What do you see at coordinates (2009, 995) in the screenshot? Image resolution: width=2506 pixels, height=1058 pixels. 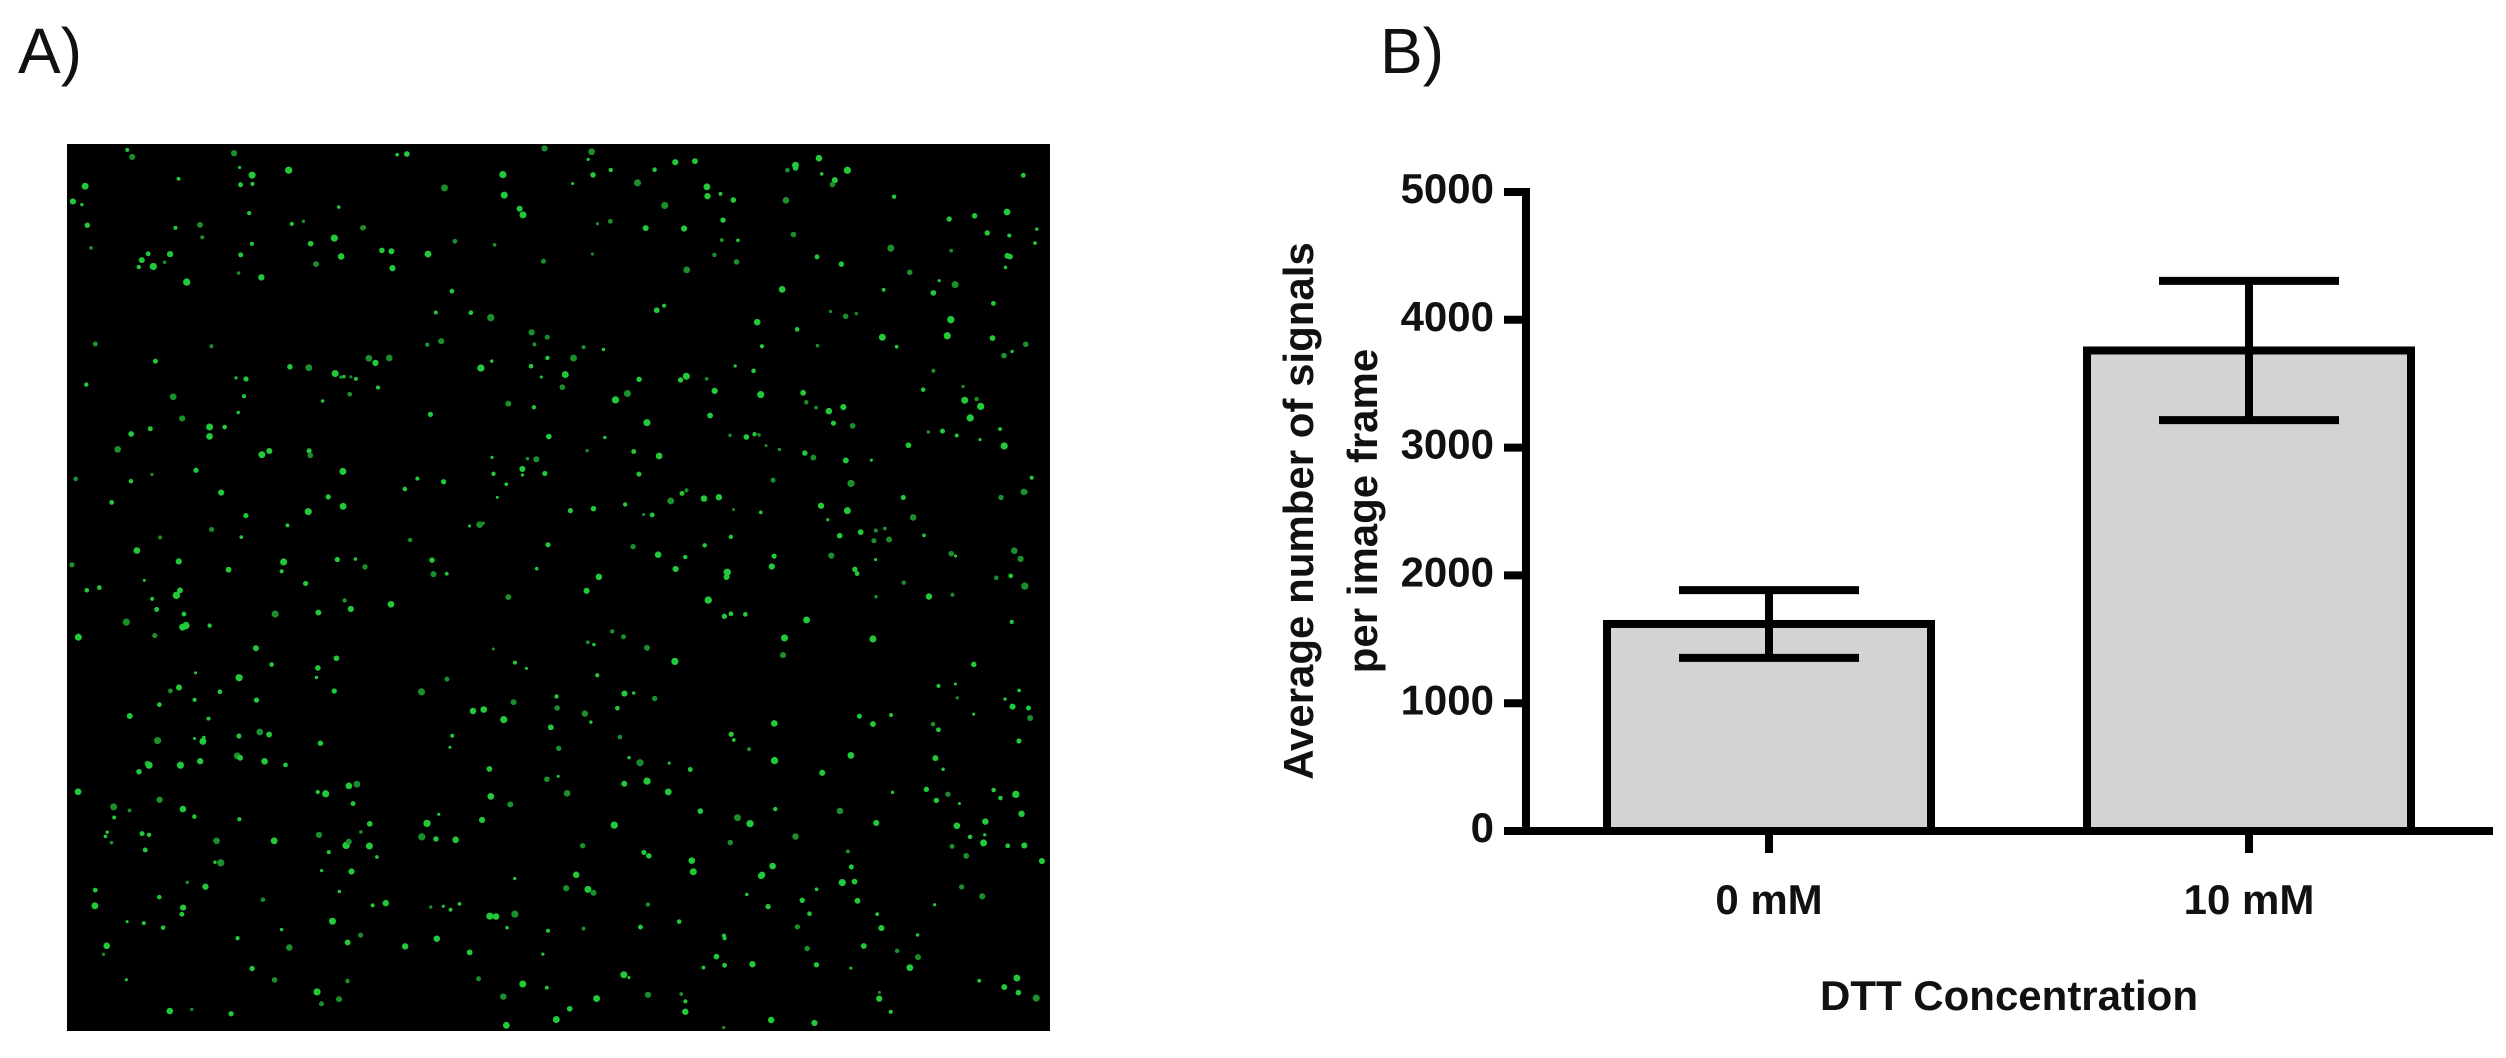 I see `x-axis-title: DTT Concentration` at bounding box center [2009, 995].